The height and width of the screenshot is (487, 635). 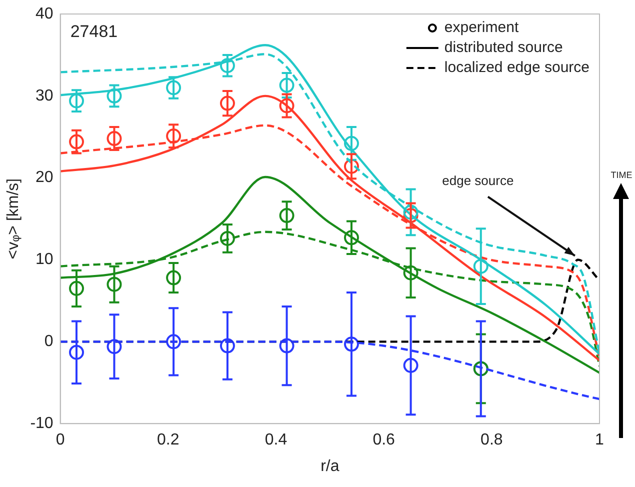 What do you see at coordinates (45, 259) in the screenshot?
I see `y-tick-label: 10` at bounding box center [45, 259].